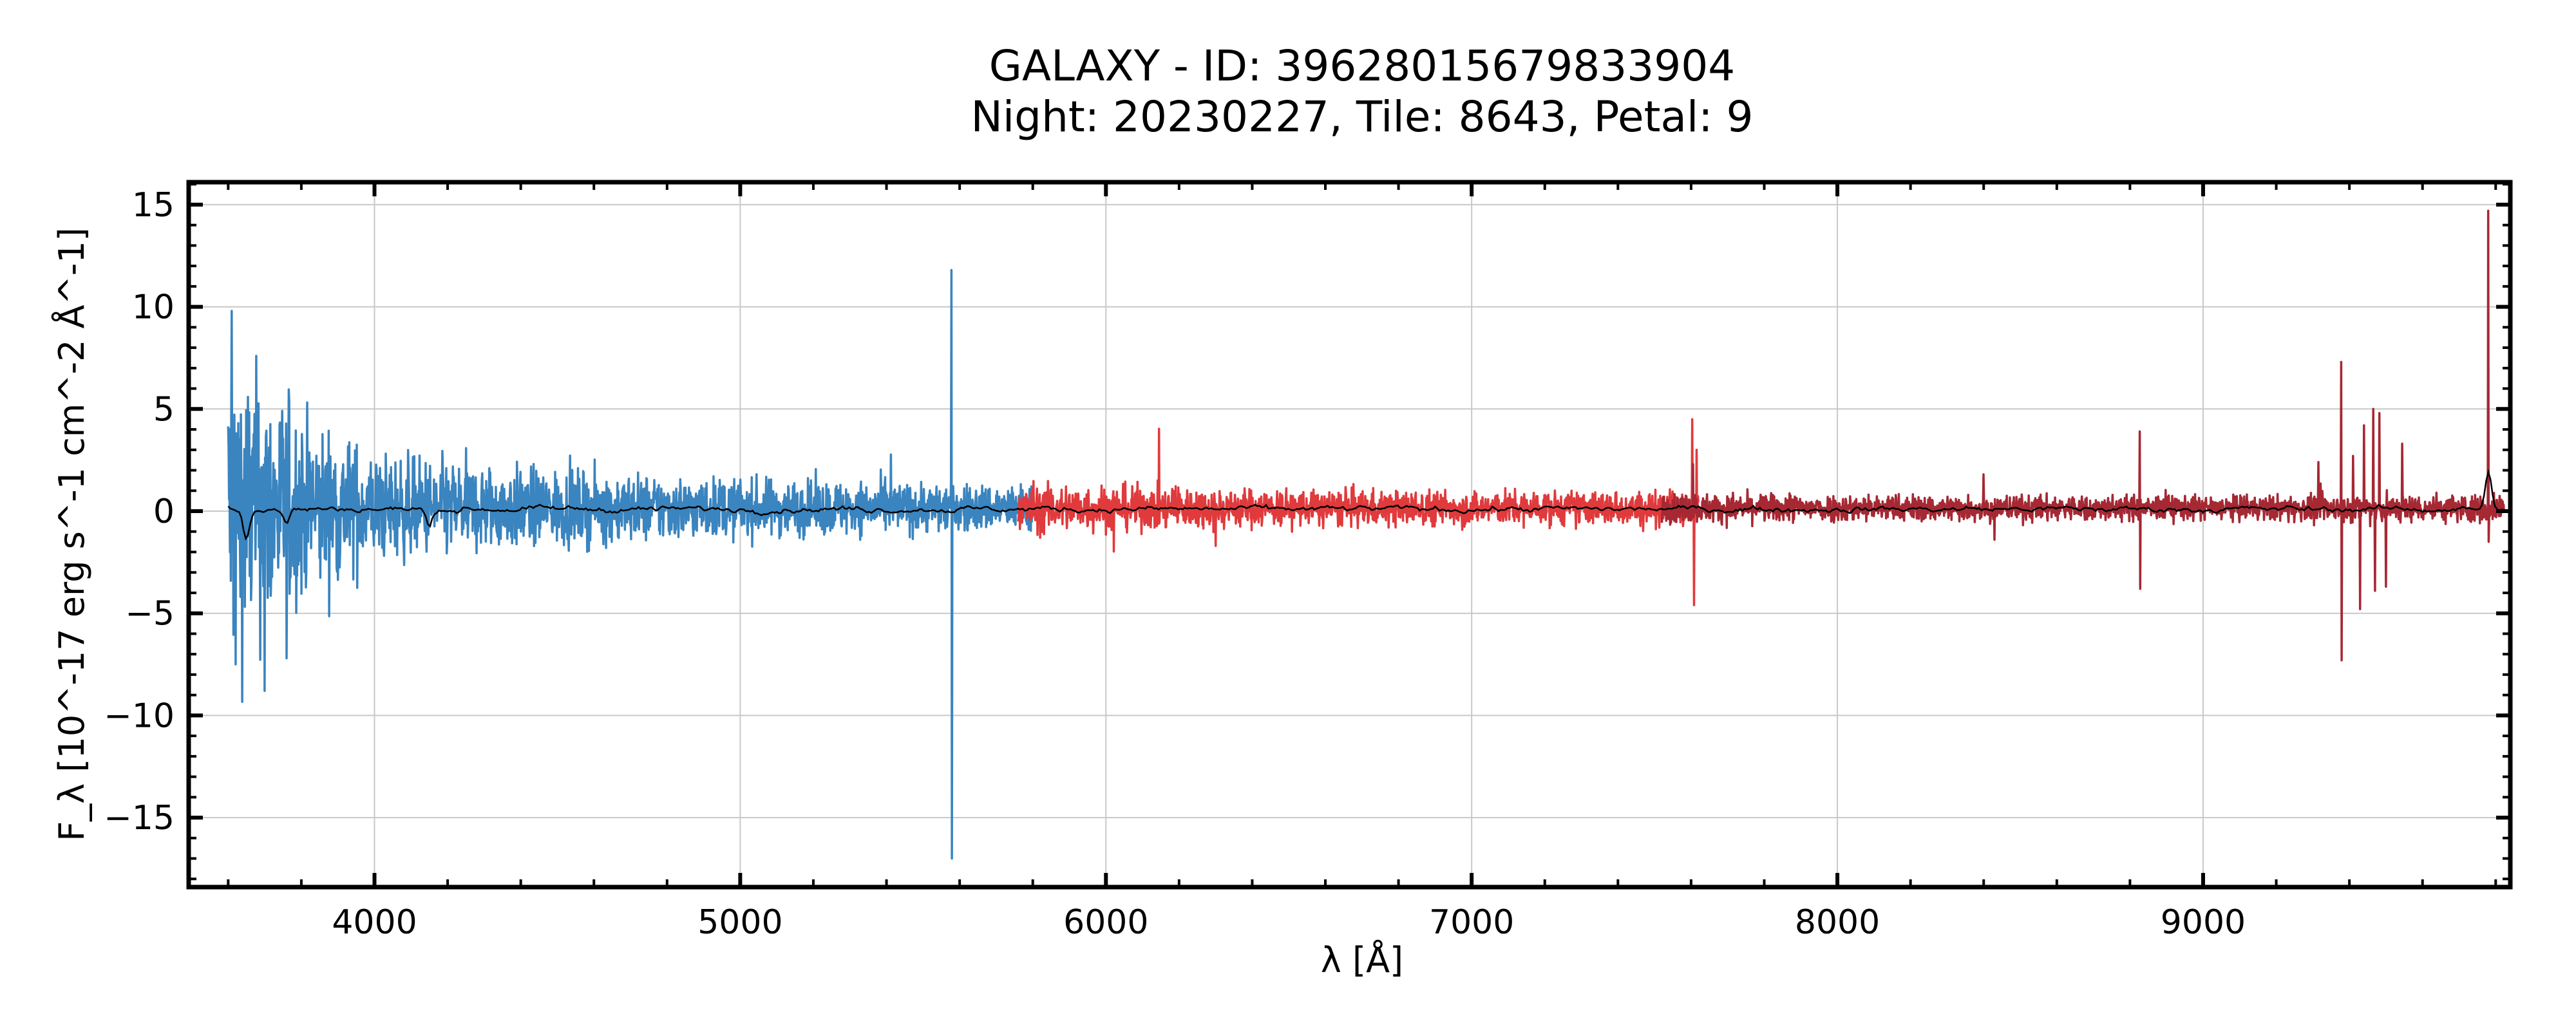 The image size is (2576, 1030). I want to click on chart-title-line-2: Night: 20230227, Tile: 8643, Petal: 9, so click(1362, 117).